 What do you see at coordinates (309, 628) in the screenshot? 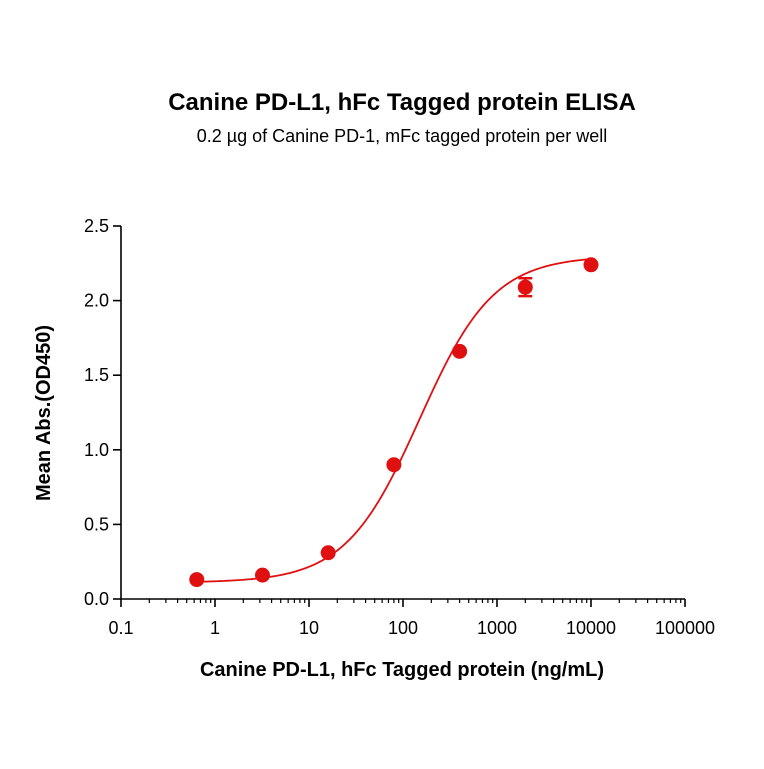
I see `x-tick-label: 10` at bounding box center [309, 628].